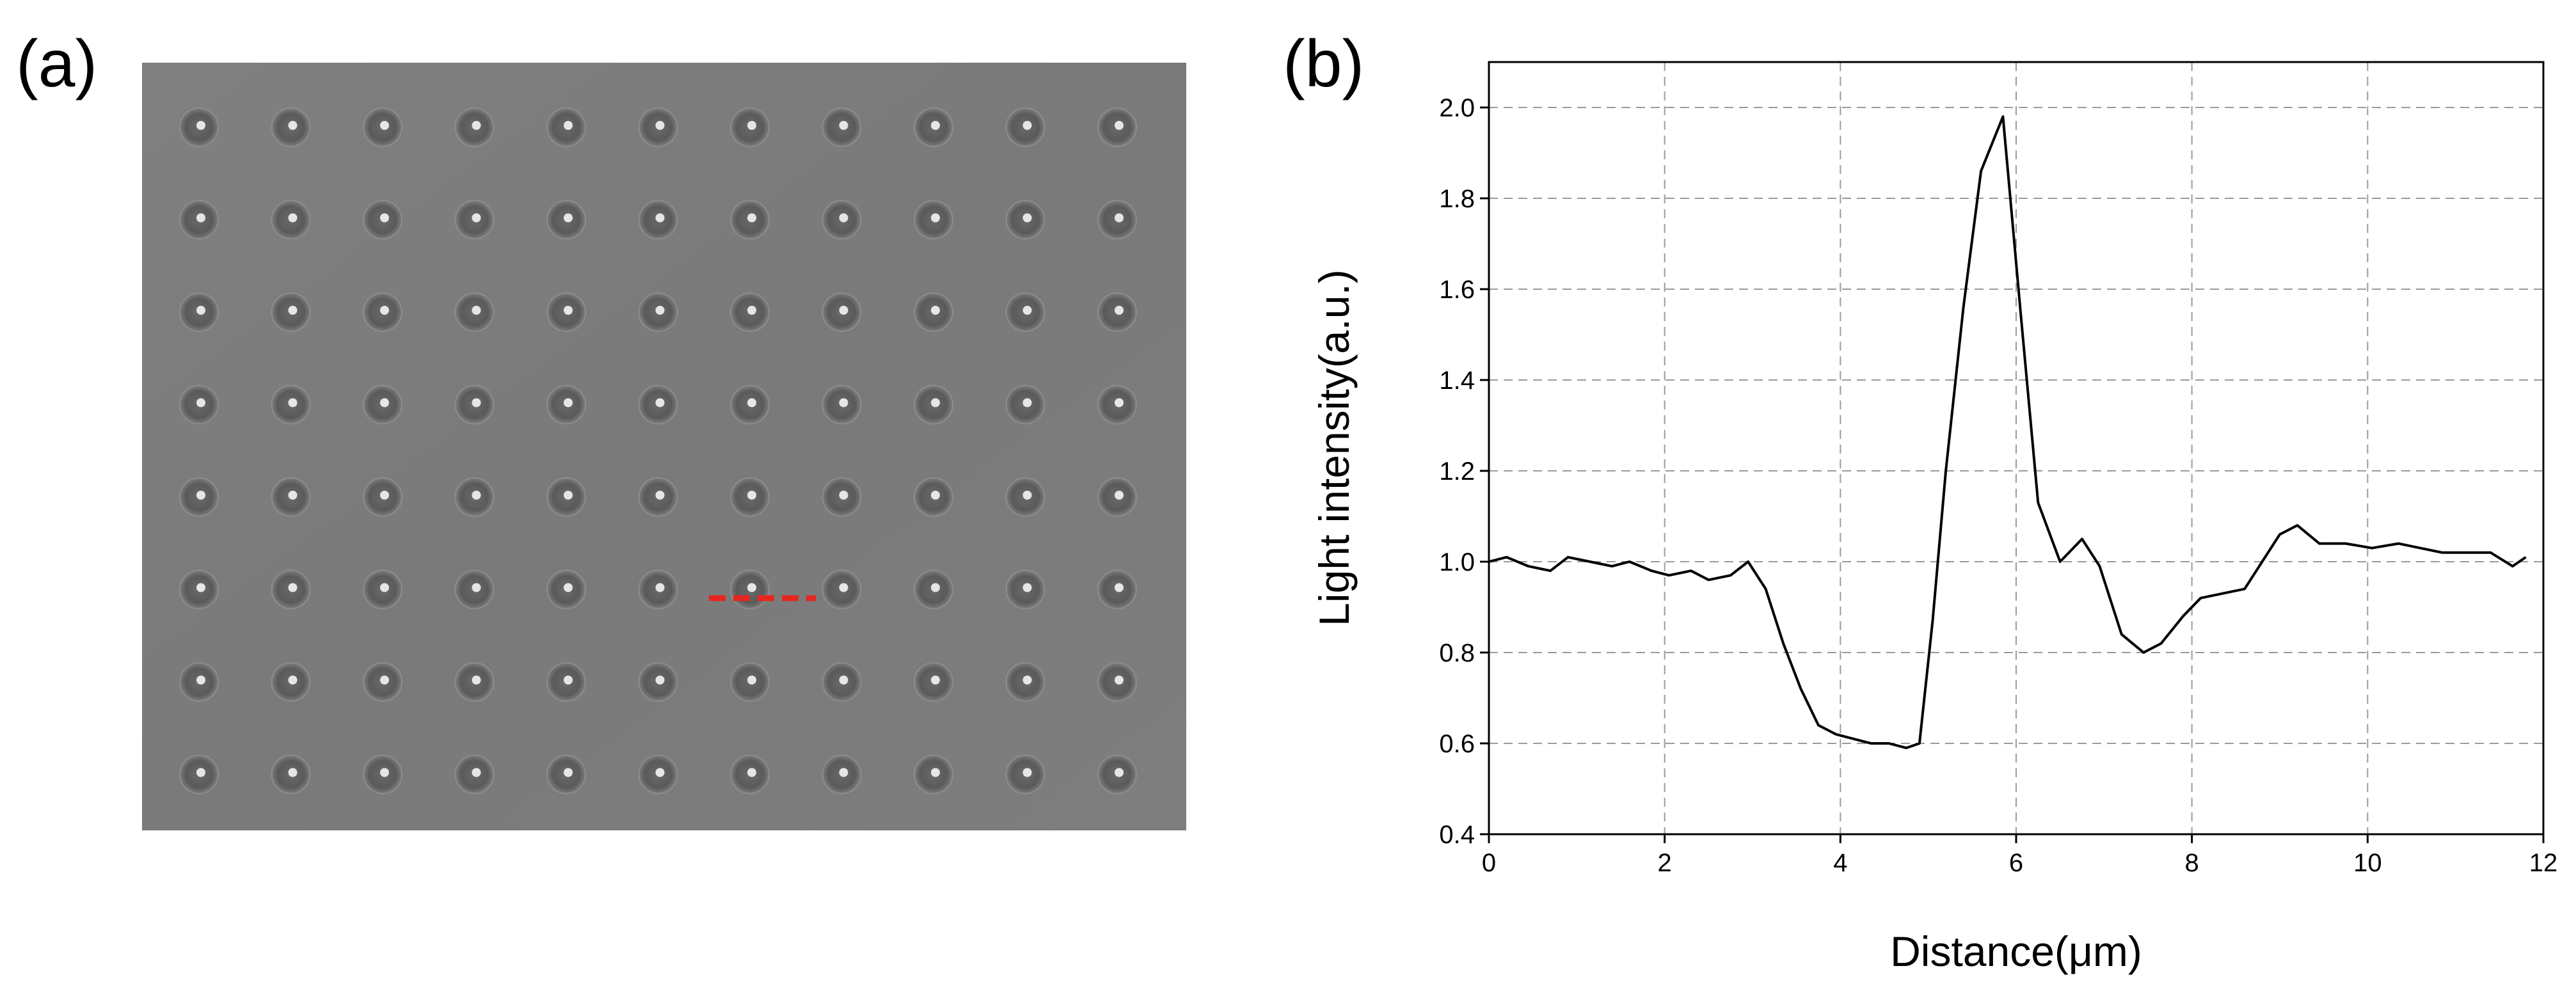 The height and width of the screenshot is (998, 2576). I want to click on x-tick-label: 12, so click(2543, 863).